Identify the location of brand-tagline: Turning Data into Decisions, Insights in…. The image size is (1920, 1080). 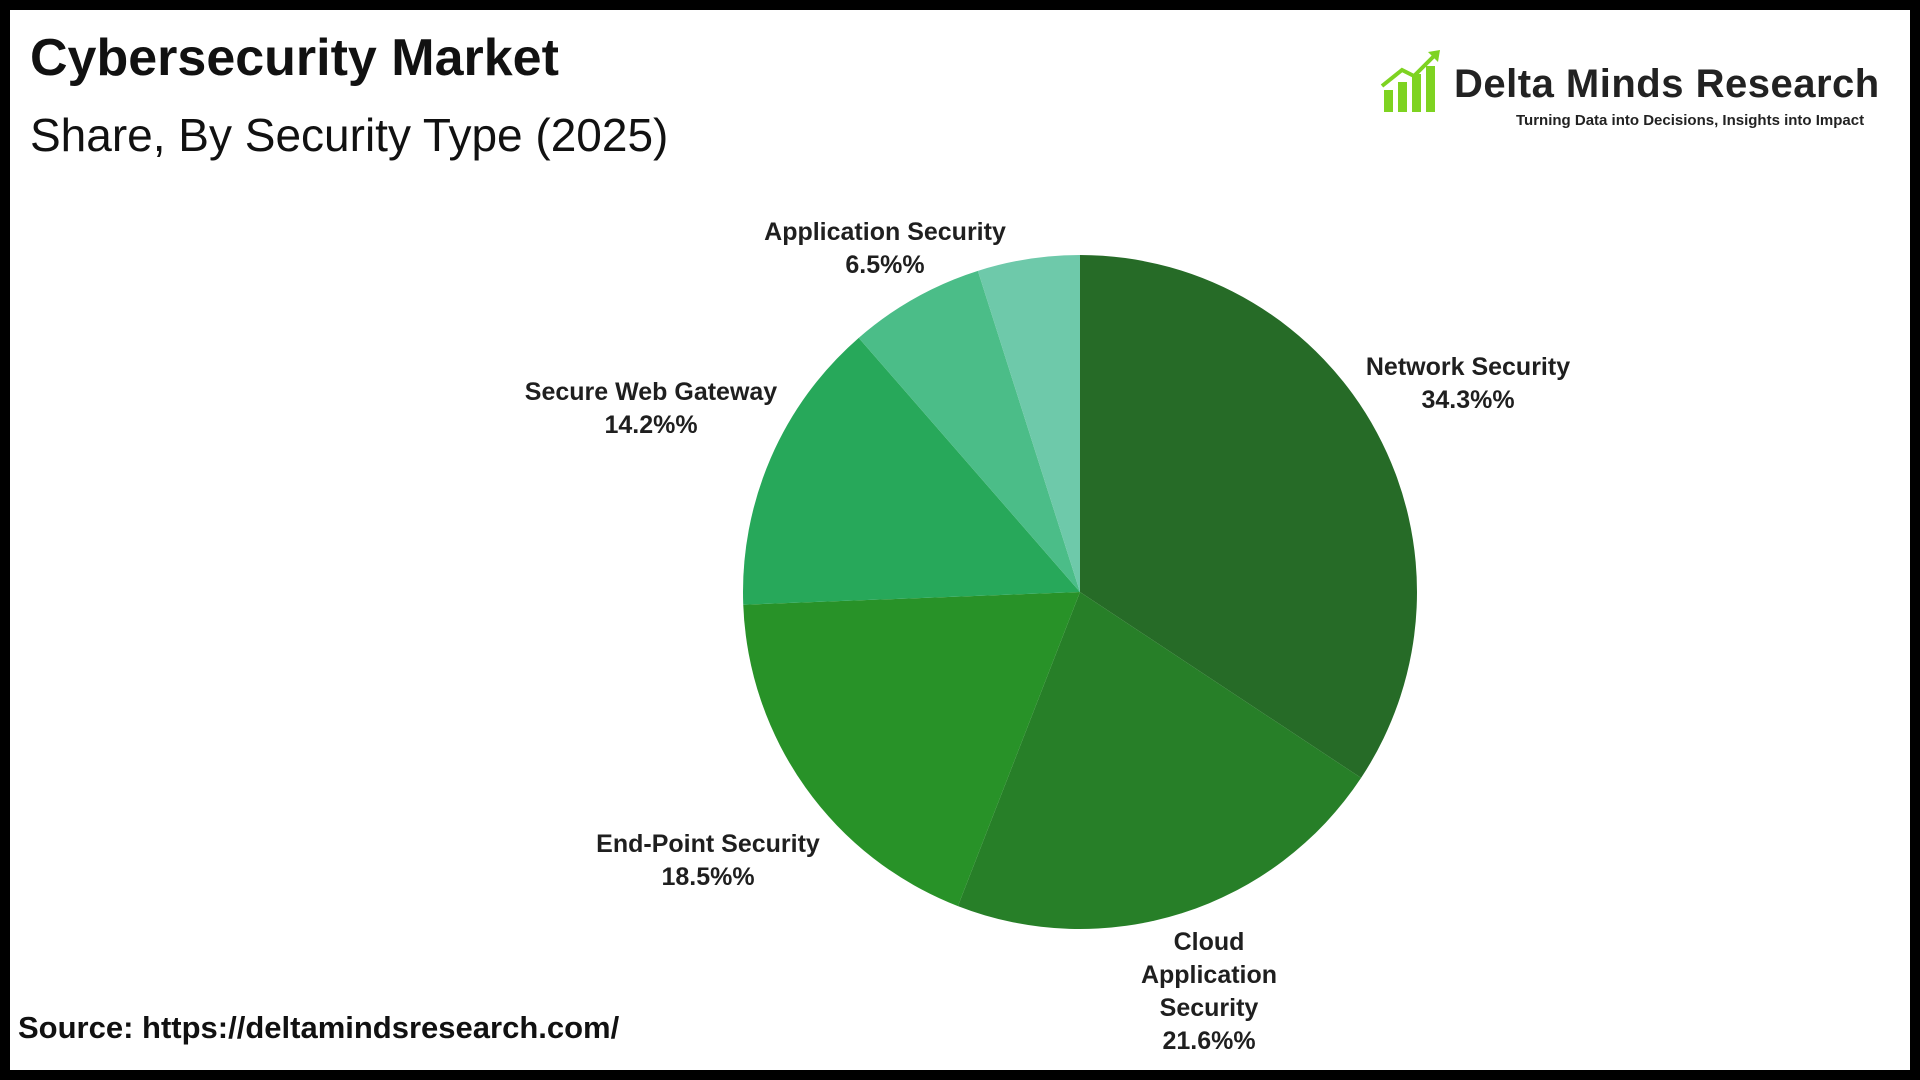
(1690, 120).